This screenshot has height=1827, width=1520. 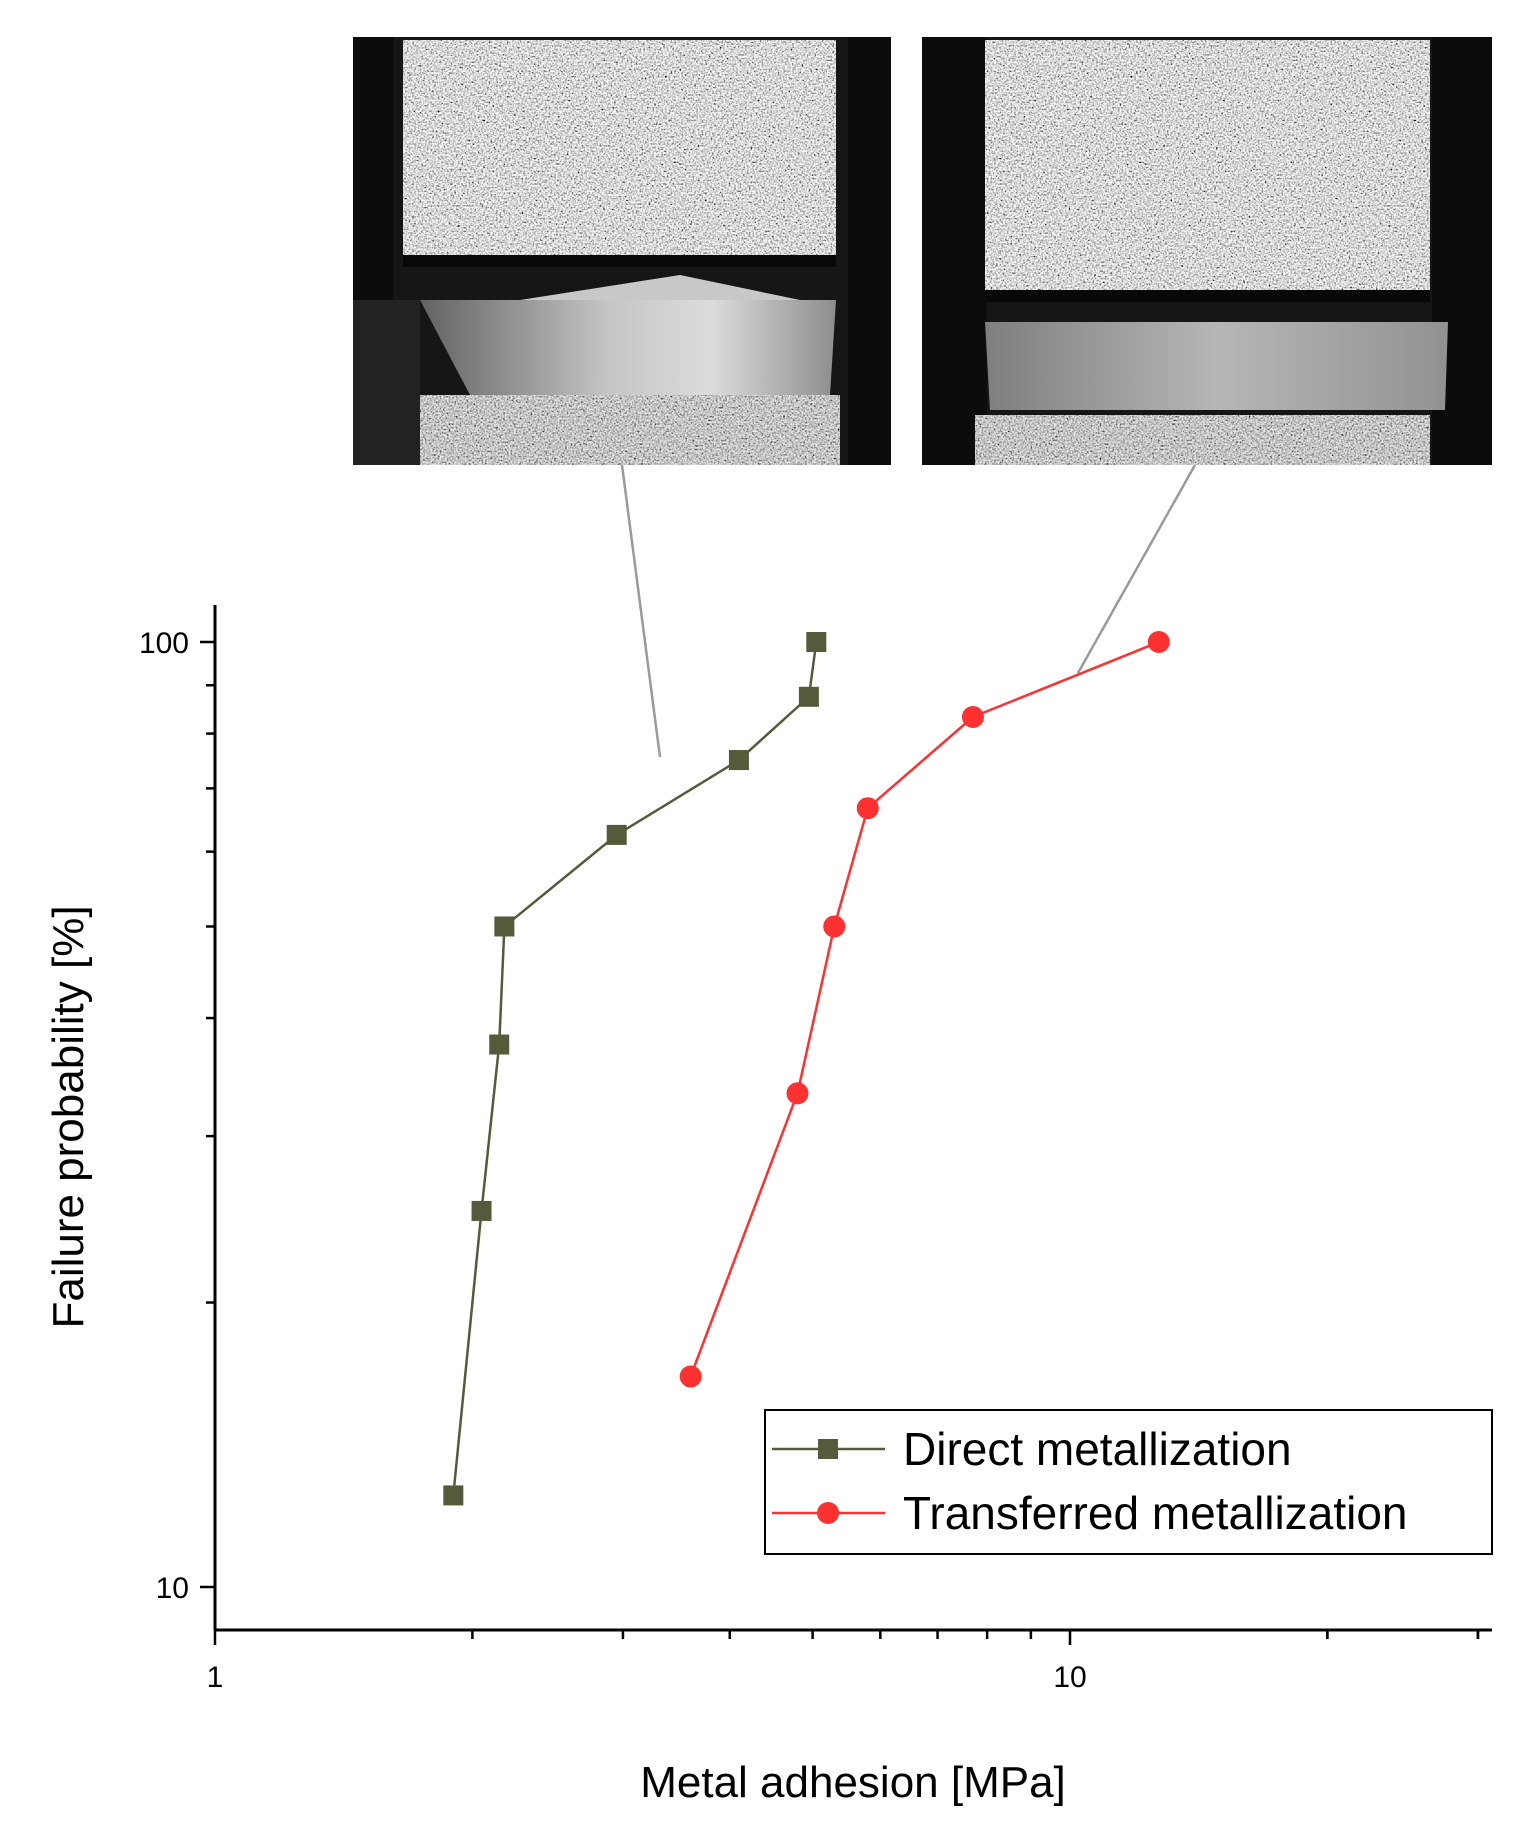 I want to click on legend-item: Transferred metallization, so click(x=1090, y=1513).